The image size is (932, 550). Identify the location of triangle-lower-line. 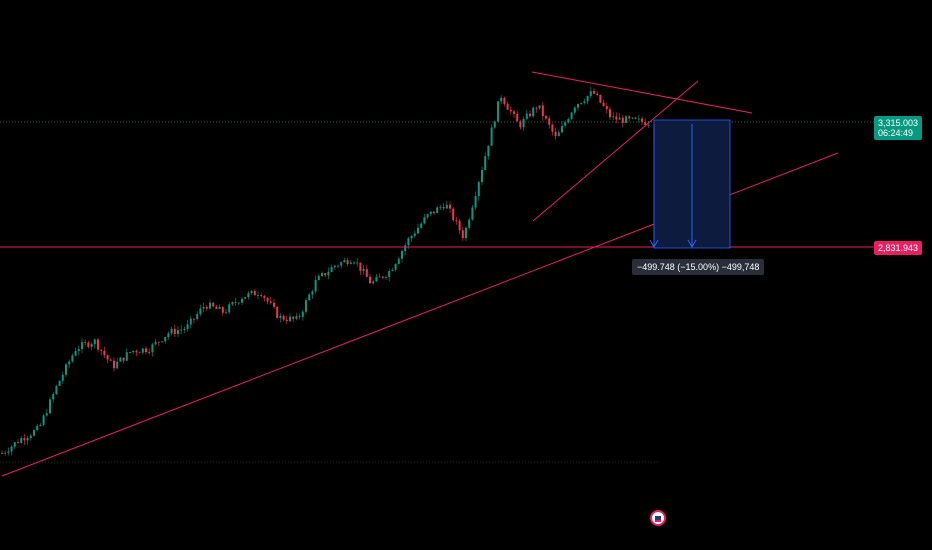
(615, 151).